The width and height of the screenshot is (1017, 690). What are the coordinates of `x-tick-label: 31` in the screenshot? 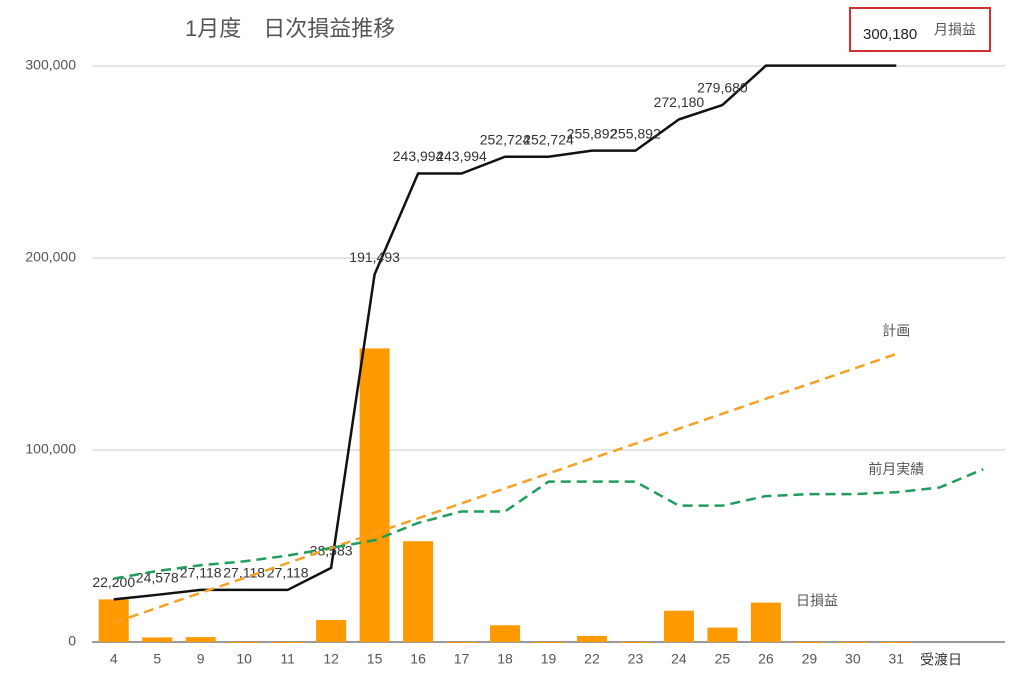 It's located at (897, 659).